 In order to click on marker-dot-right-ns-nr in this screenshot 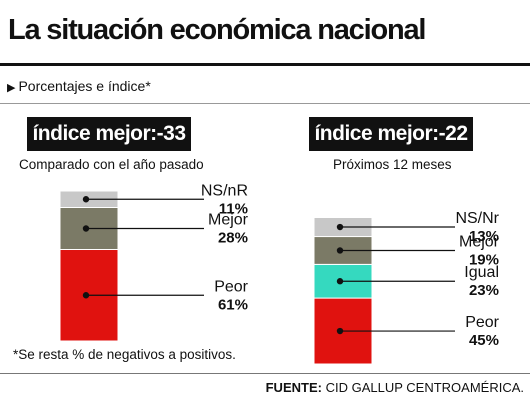, I will do `click(340, 227)`.